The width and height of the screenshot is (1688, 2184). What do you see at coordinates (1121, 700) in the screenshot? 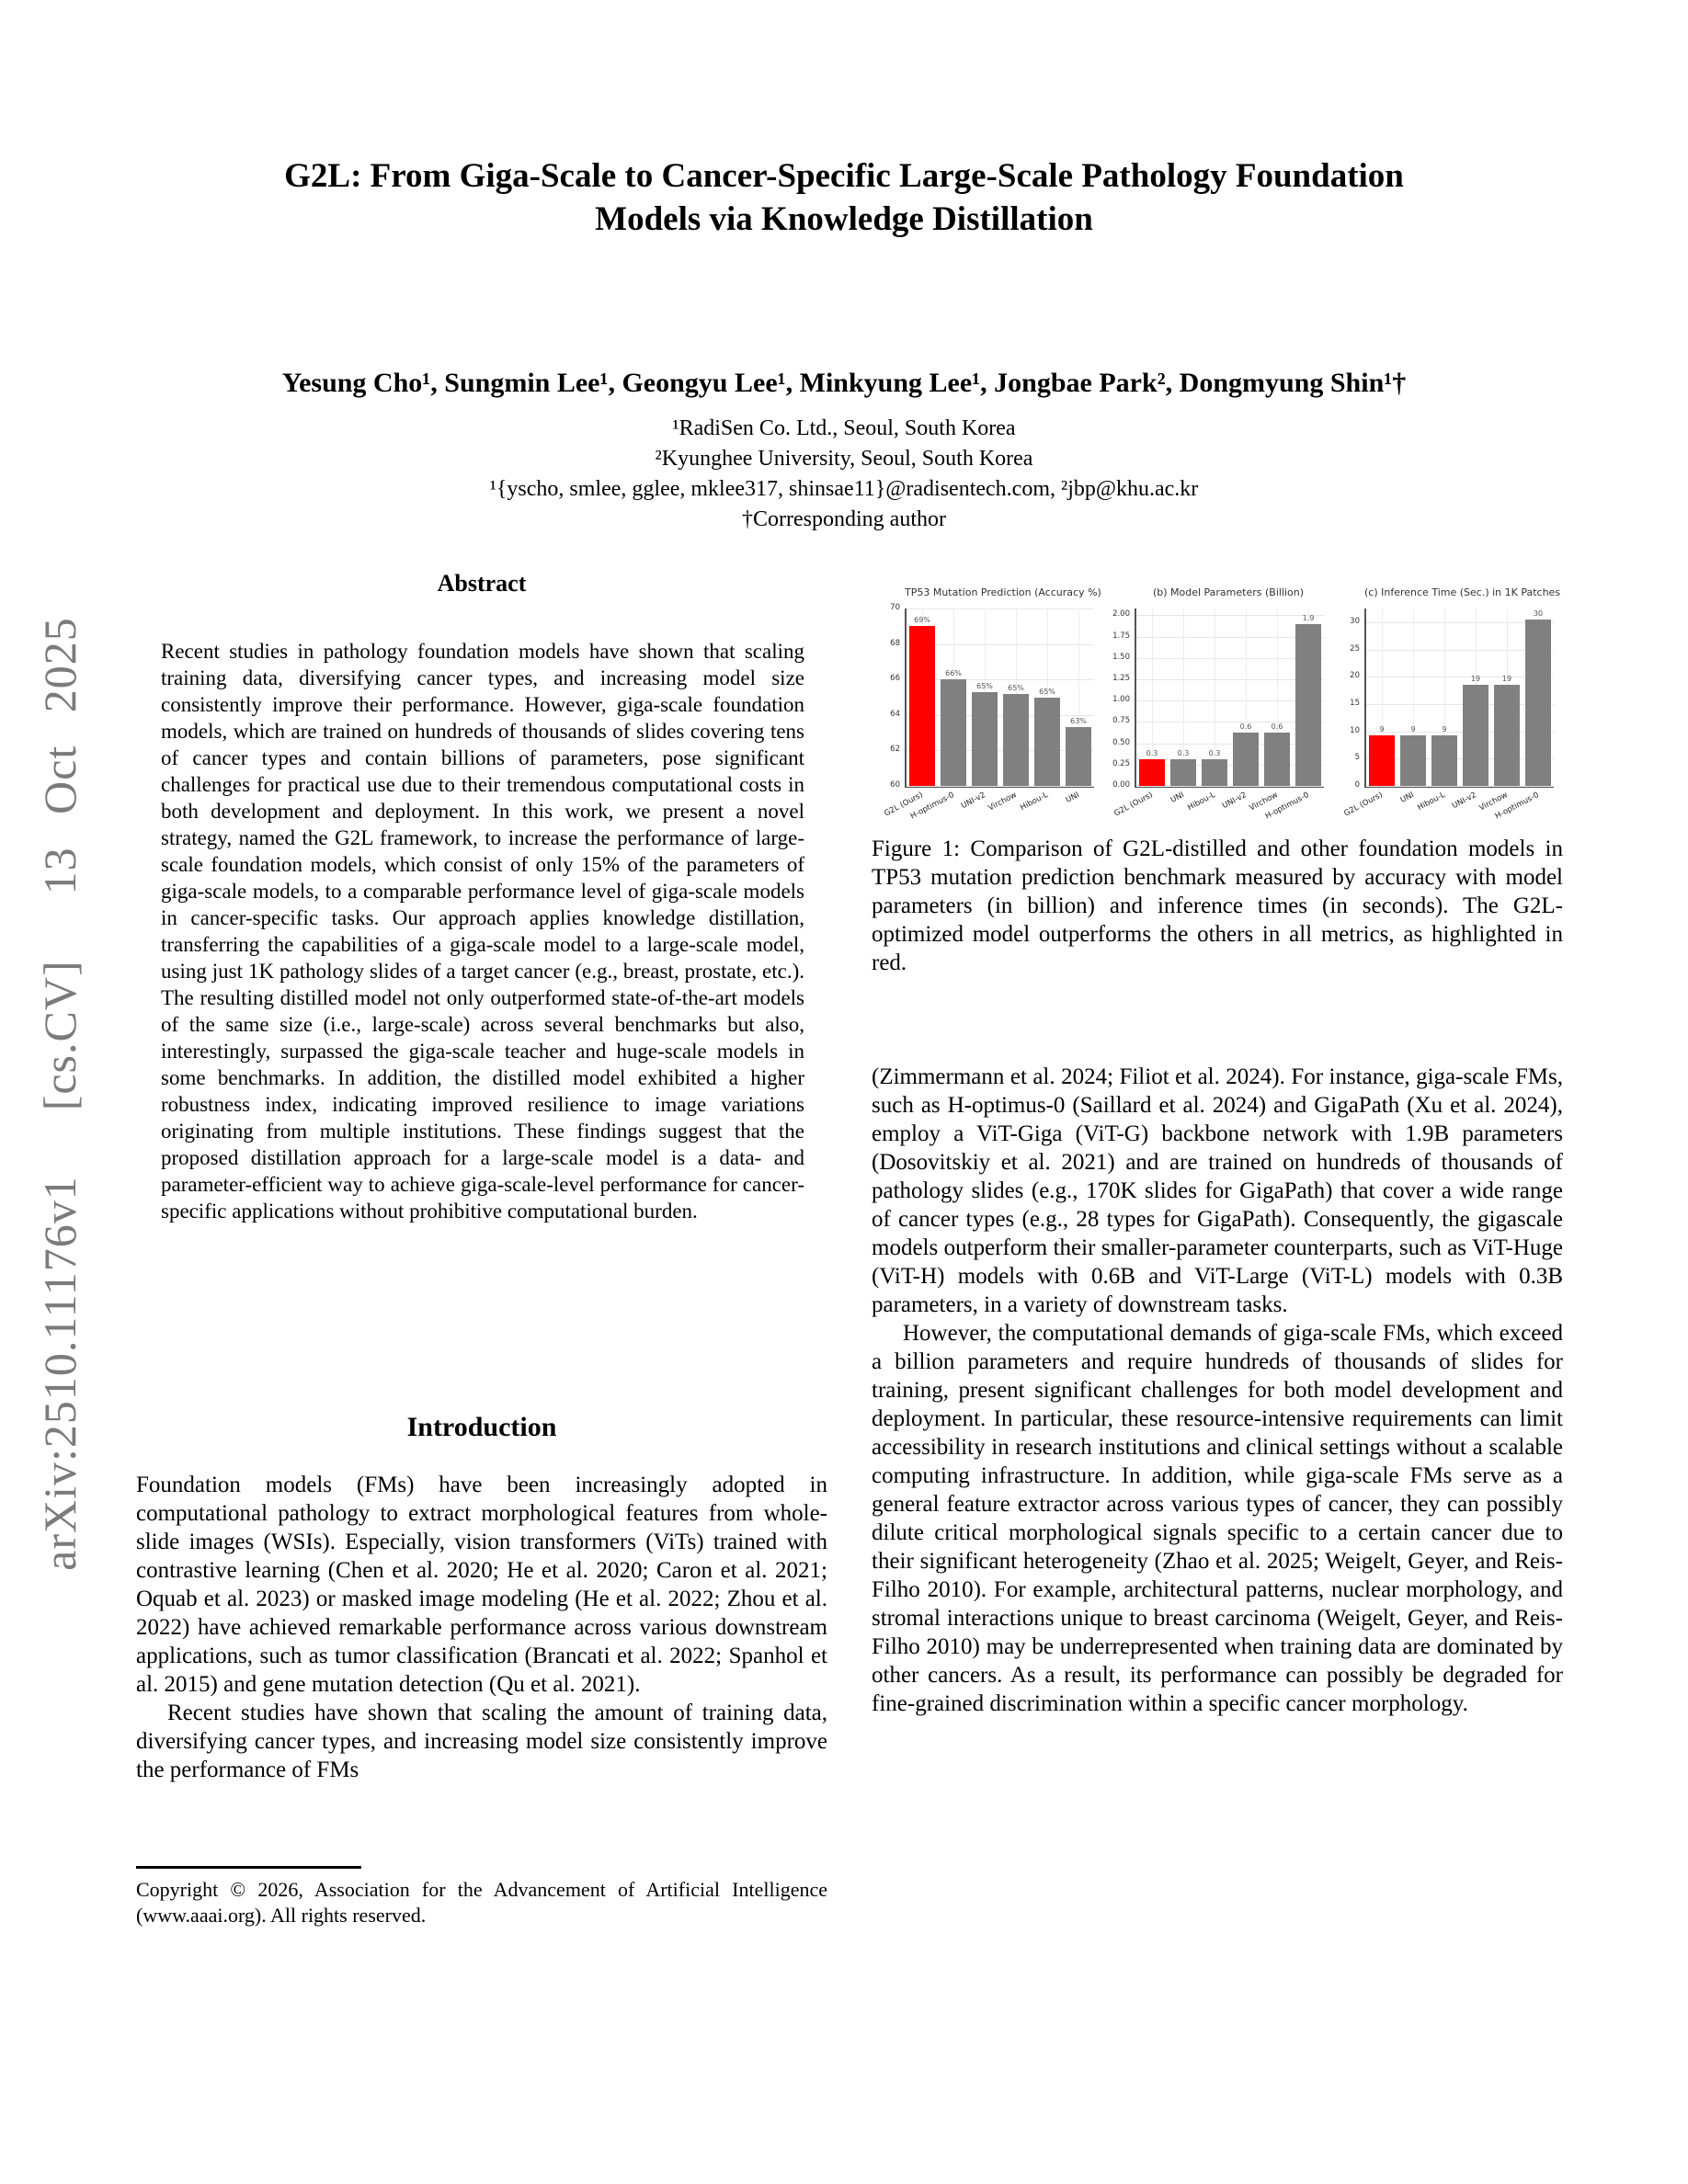
I see `y-tick-label: 1.00` at bounding box center [1121, 700].